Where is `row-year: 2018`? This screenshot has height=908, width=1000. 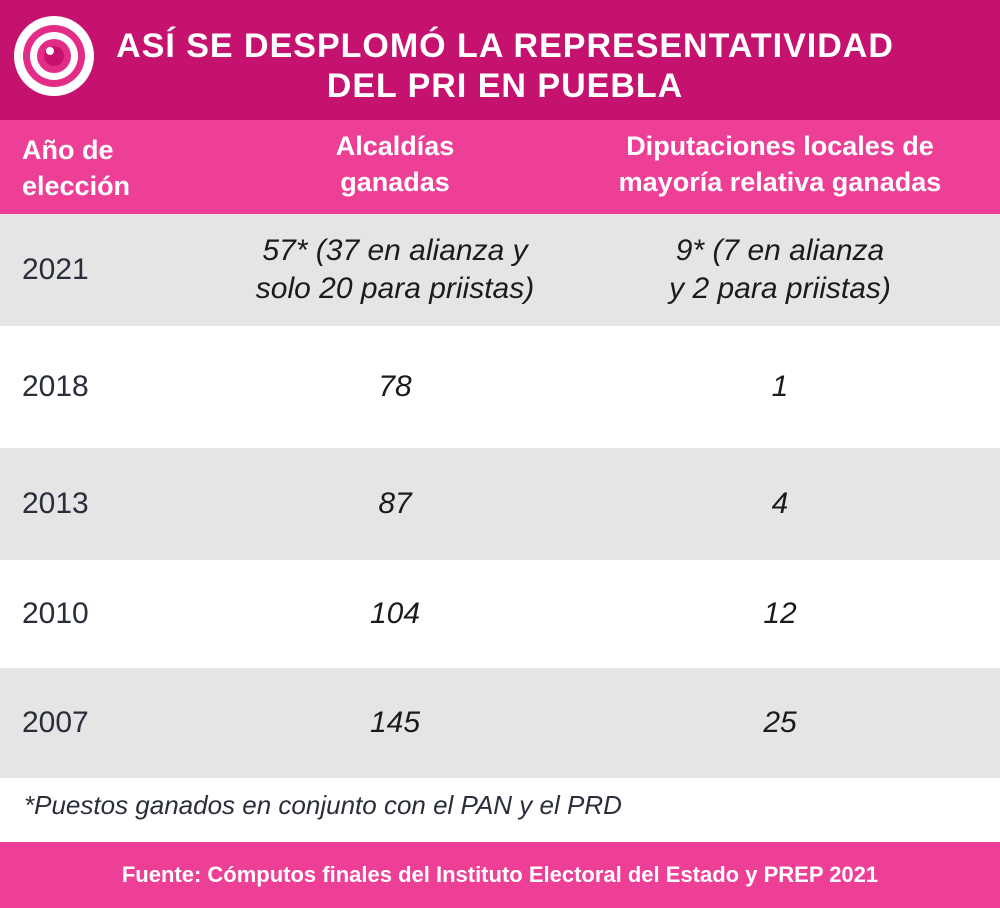 row-year: 2018 is located at coordinates (55, 386).